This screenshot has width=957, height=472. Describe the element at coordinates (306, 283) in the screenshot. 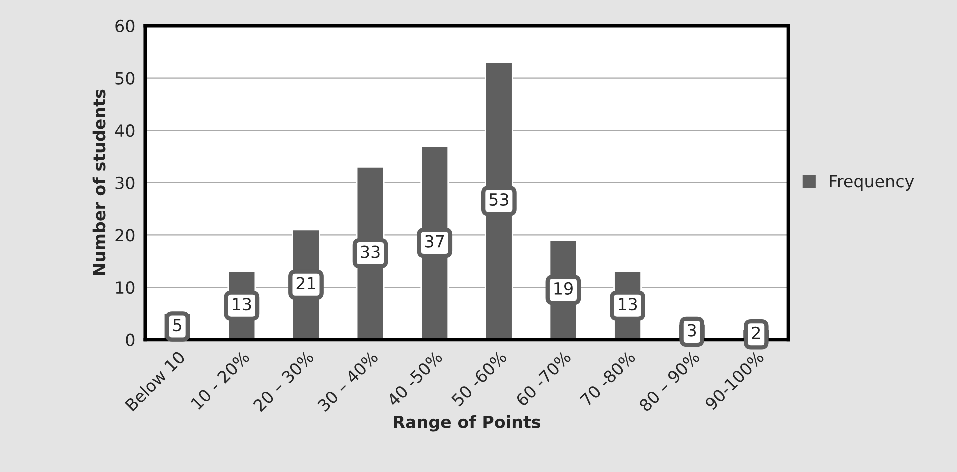

I see `data-label: 21` at that location.